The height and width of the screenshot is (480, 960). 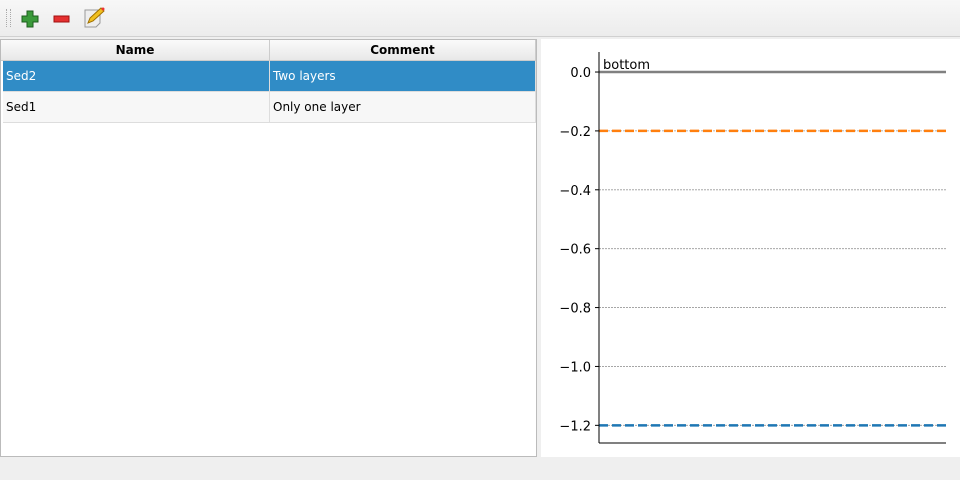 What do you see at coordinates (575, 367) in the screenshot?
I see `y-tick-label: −1.0` at bounding box center [575, 367].